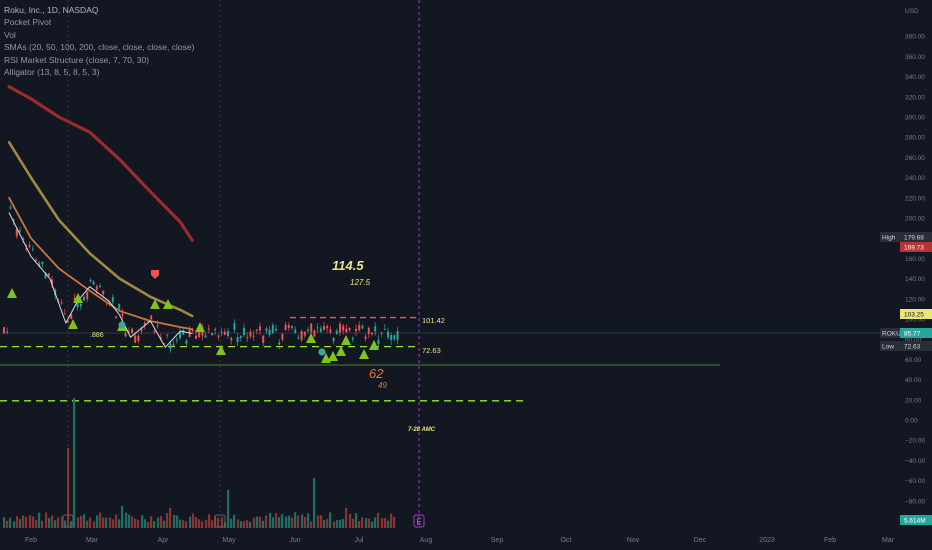  I want to click on legend-alligator: Alligator (13, 8, 5, 8, 5, 3), so click(52, 72).